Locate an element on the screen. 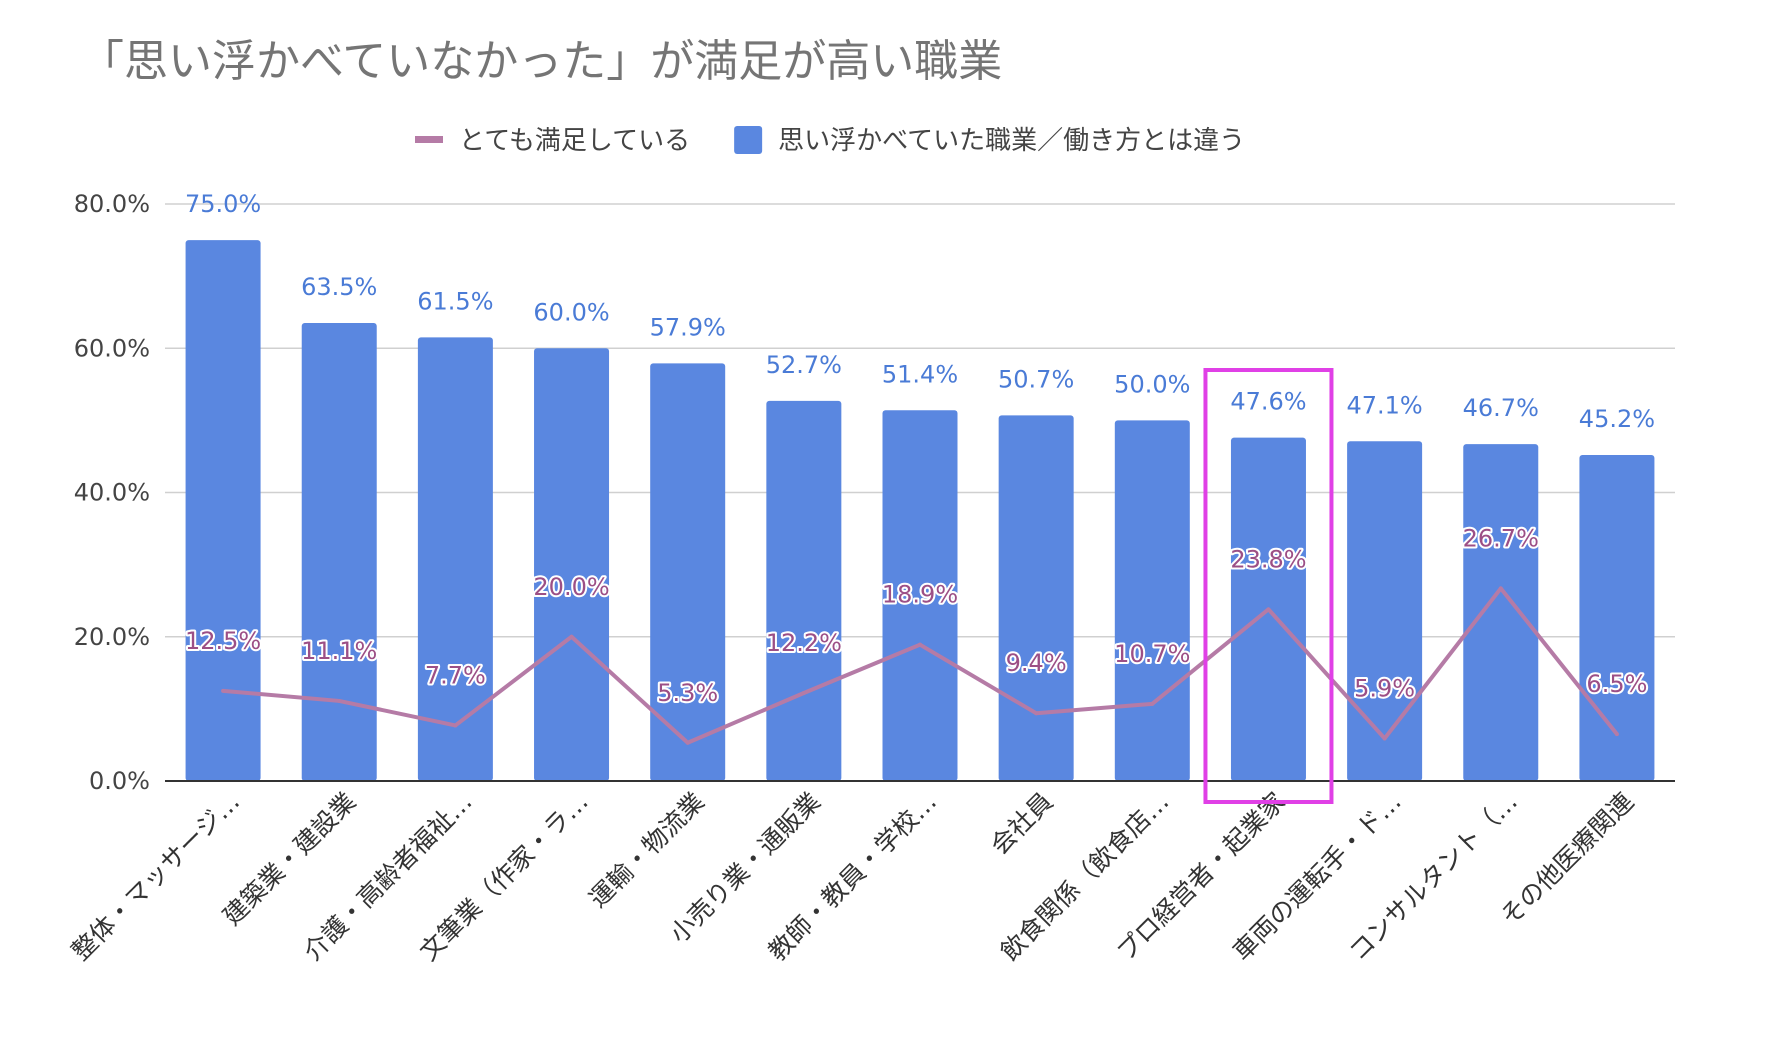 The image size is (1768, 1053). bar-data-label: 45.2% is located at coordinates (1617, 419).